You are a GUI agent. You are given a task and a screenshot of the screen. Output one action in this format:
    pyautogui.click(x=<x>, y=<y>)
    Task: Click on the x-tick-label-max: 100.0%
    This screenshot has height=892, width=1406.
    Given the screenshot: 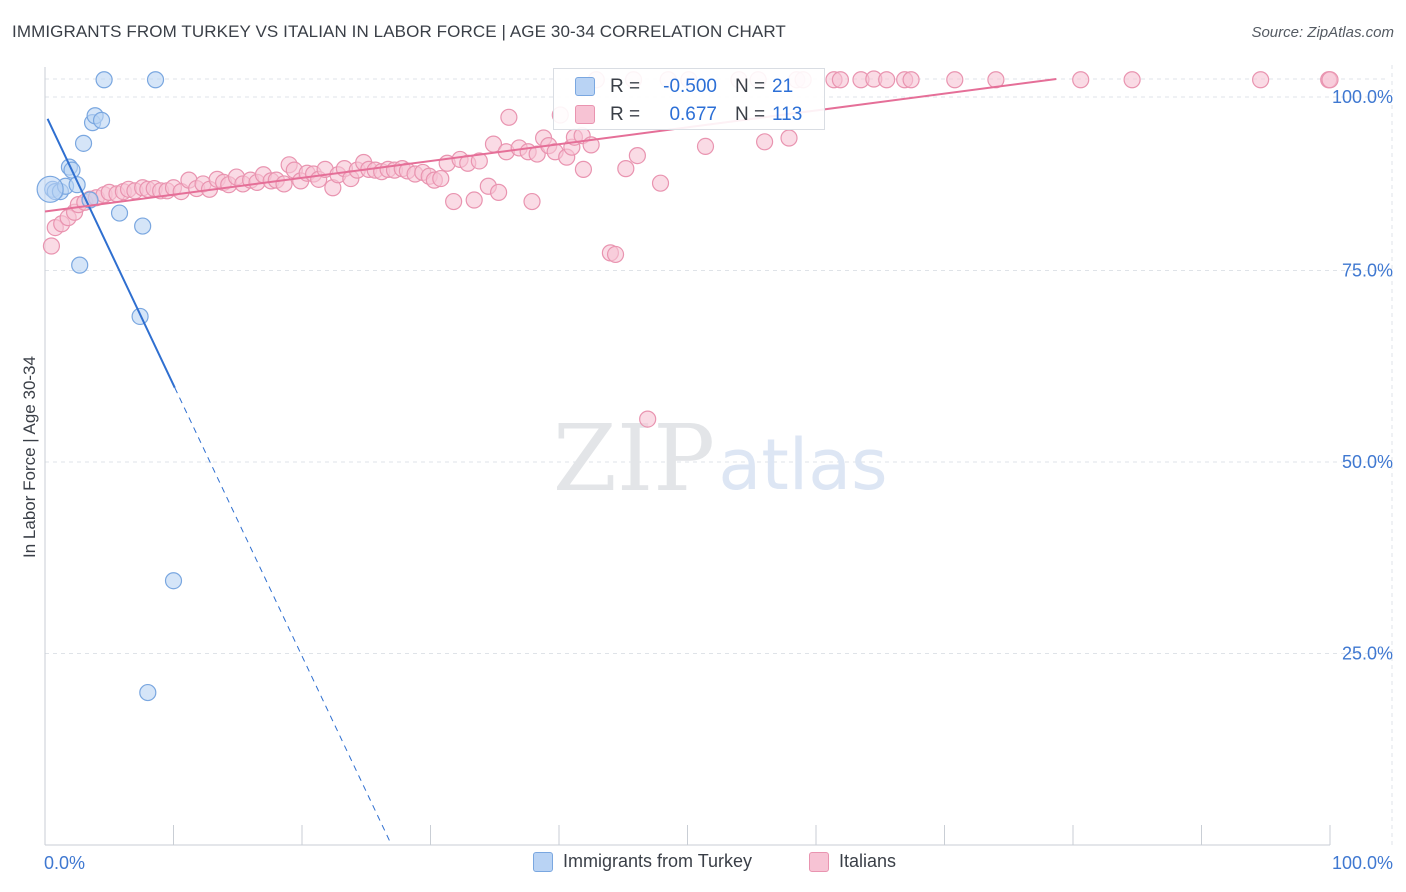 What is the action you would take?
    pyautogui.click(x=1362, y=863)
    